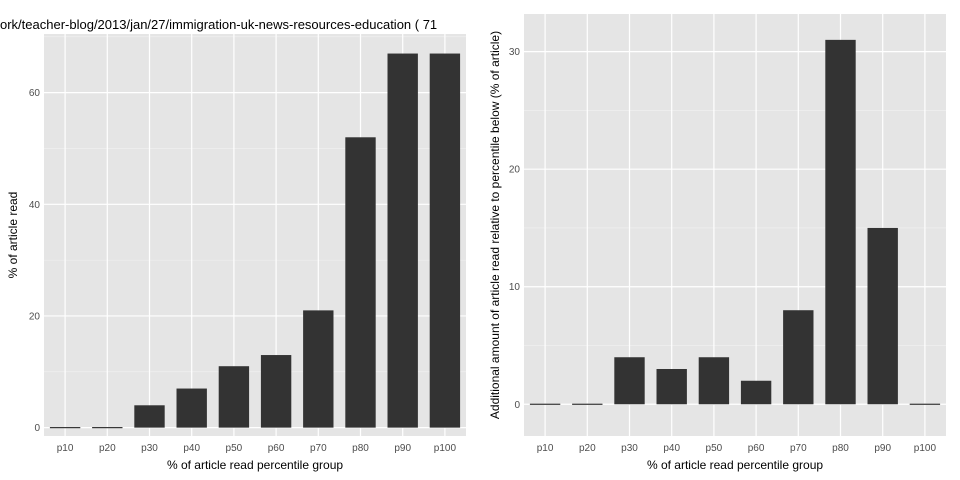 The image size is (960, 480). I want to click on y-tick-label: 10, so click(515, 287).